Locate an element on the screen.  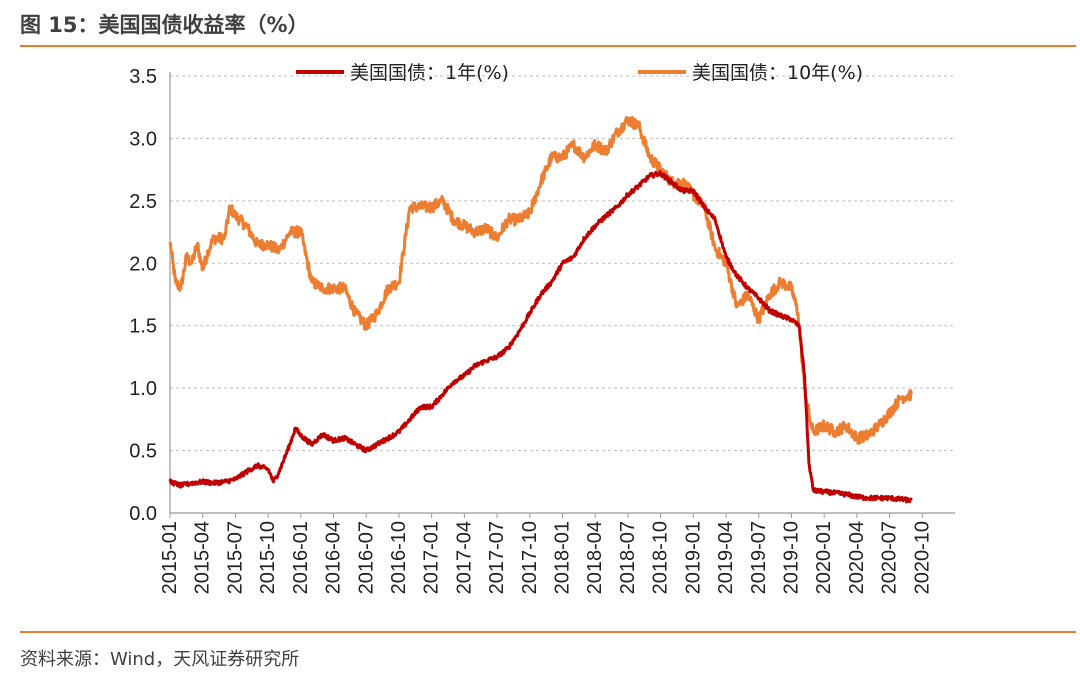
y-tick-label: 1.5 is located at coordinates (143, 327).